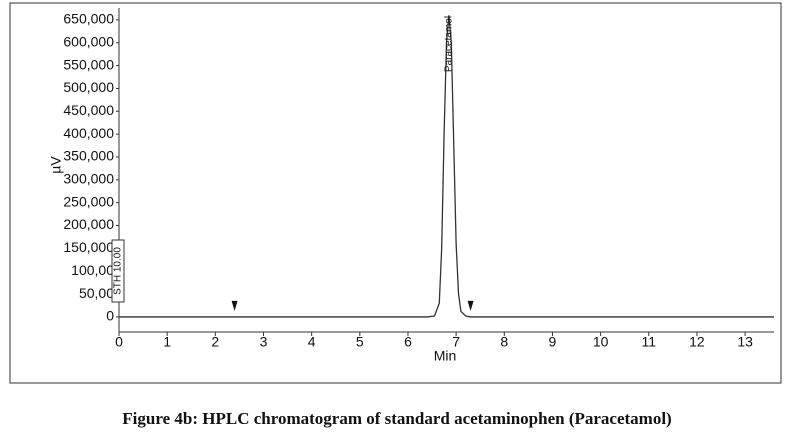  What do you see at coordinates (408, 342) in the screenshot?
I see `x-tick-label: 6` at bounding box center [408, 342].